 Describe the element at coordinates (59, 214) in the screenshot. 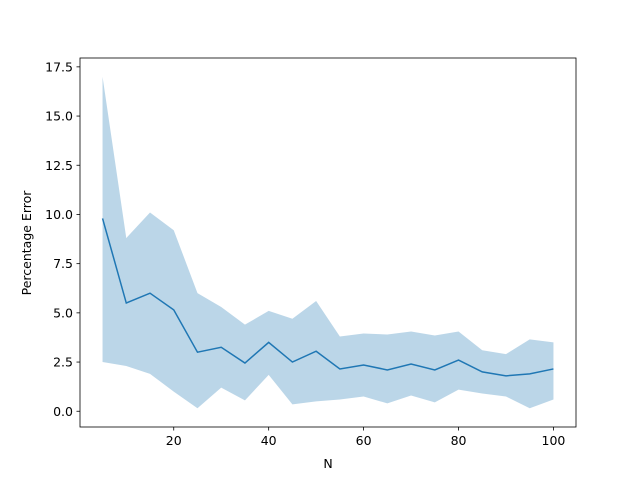

I see `y-tick-label: 10.0` at that location.